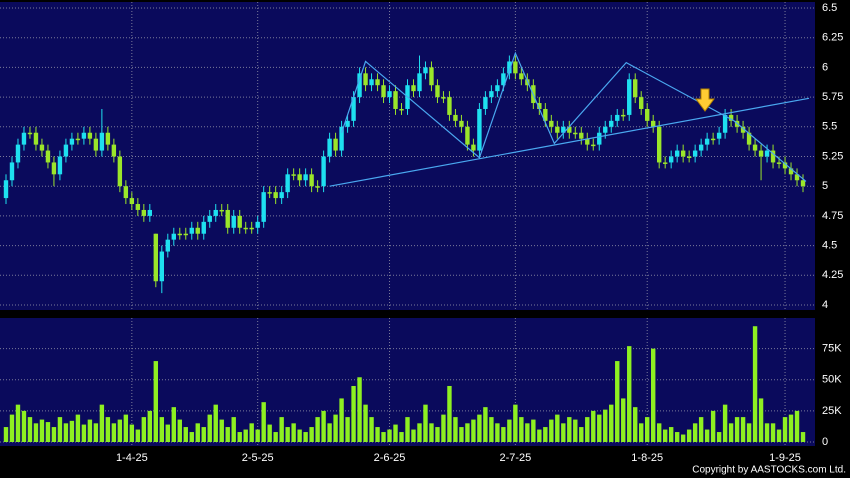 This screenshot has width=850, height=478. I want to click on y-tick-label: 6.25, so click(832, 38).